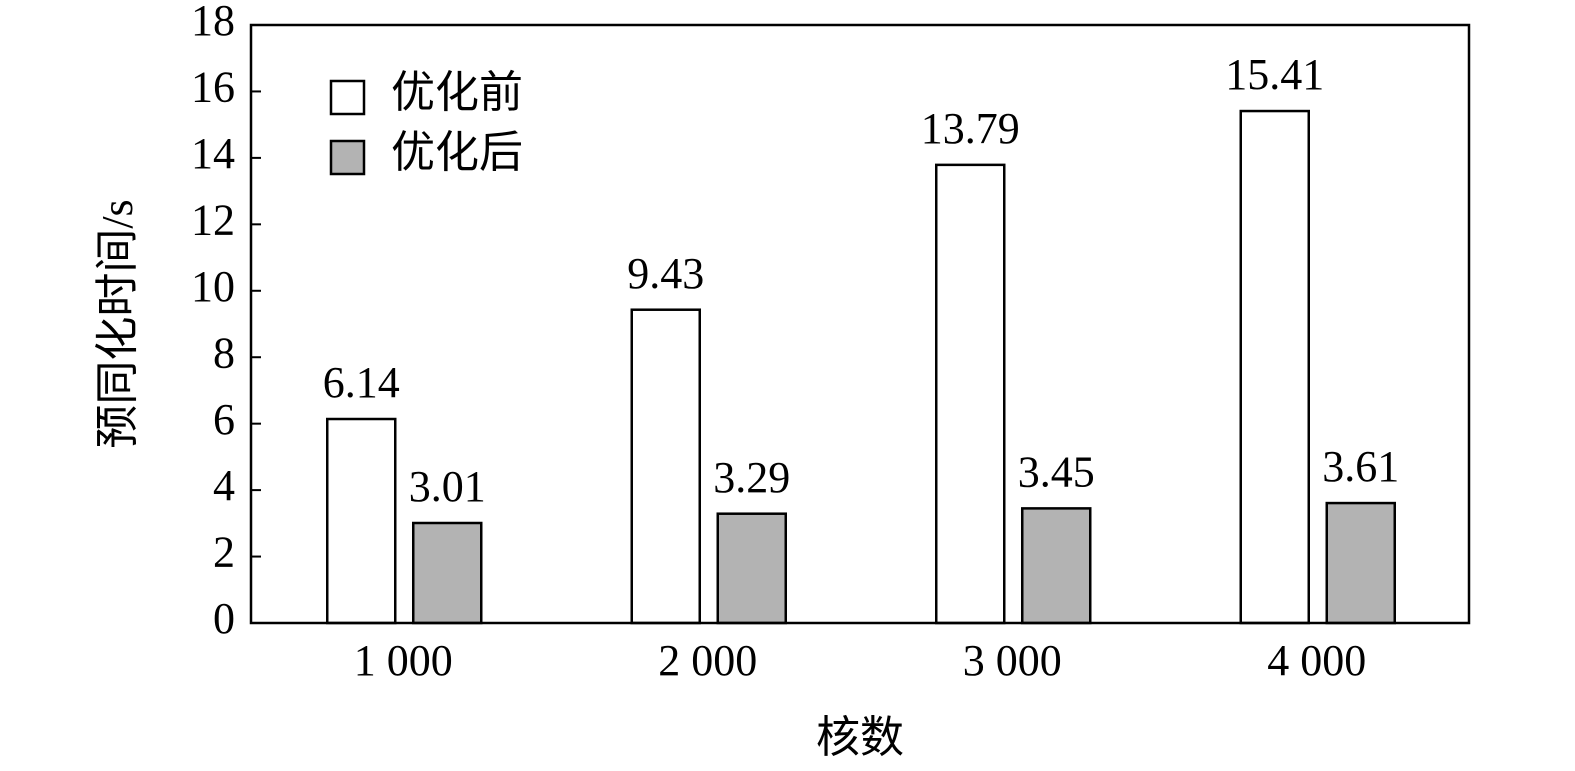  What do you see at coordinates (665, 273) in the screenshot?
I see `value-label: 9.43` at bounding box center [665, 273].